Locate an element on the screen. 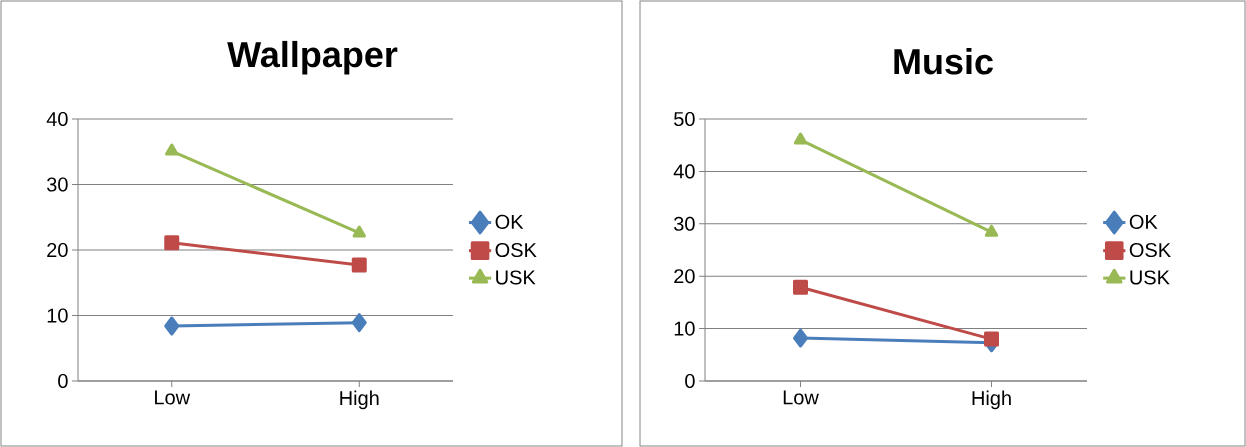 This screenshot has height=447, width=1246. y-tick-label: 50 is located at coordinates (684, 119).